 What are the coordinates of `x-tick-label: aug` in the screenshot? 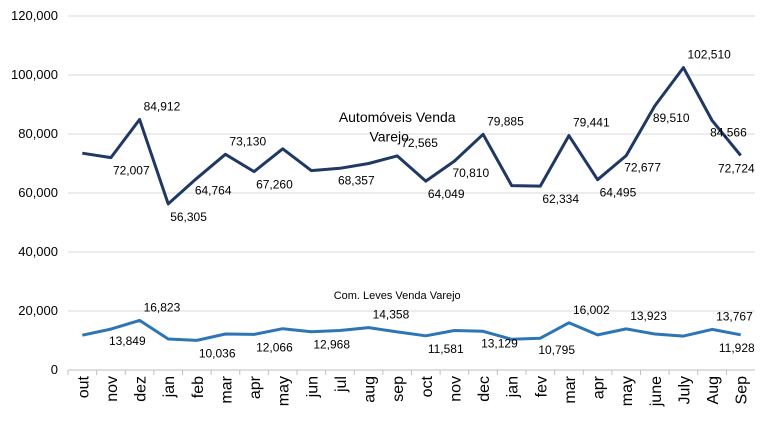 It's located at (370, 389).